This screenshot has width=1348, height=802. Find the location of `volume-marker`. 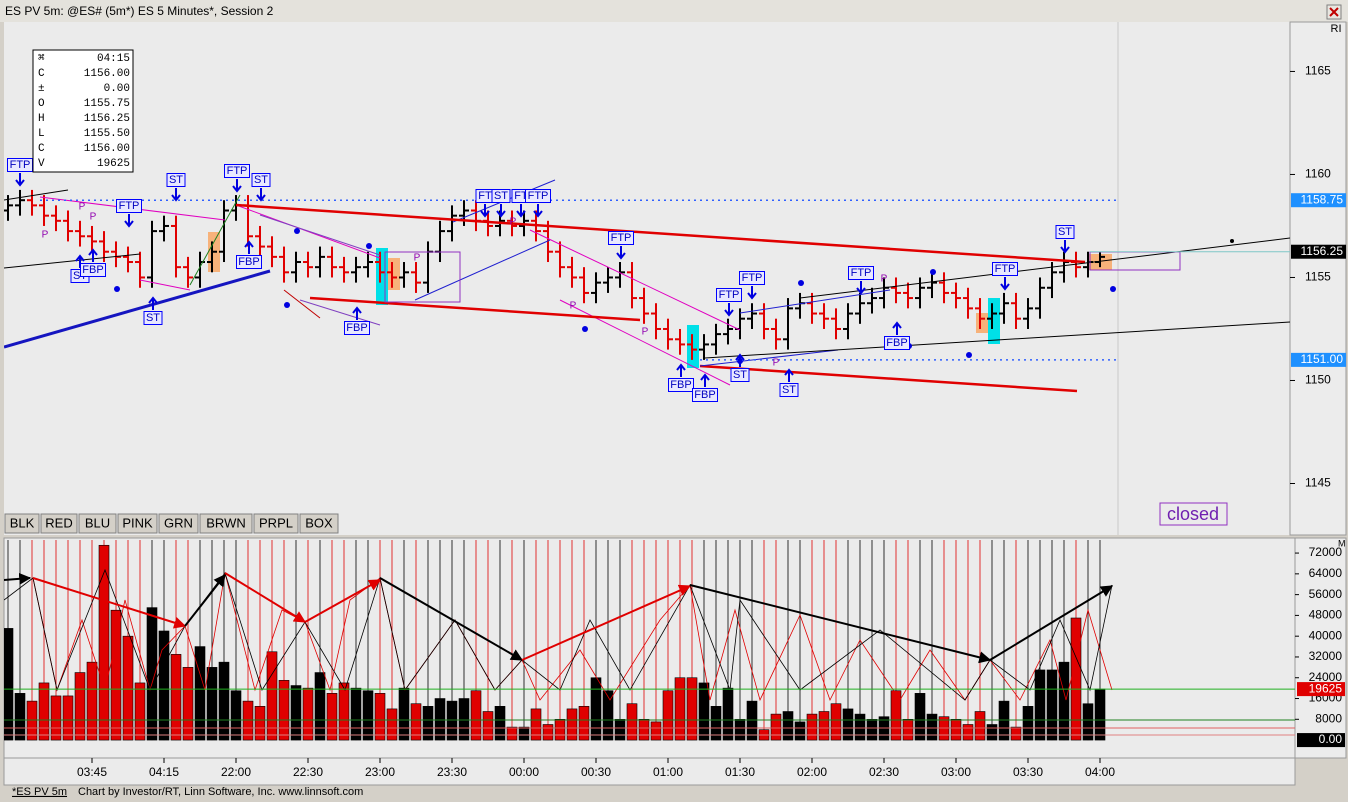

volume-marker is located at coordinates (1321, 689).